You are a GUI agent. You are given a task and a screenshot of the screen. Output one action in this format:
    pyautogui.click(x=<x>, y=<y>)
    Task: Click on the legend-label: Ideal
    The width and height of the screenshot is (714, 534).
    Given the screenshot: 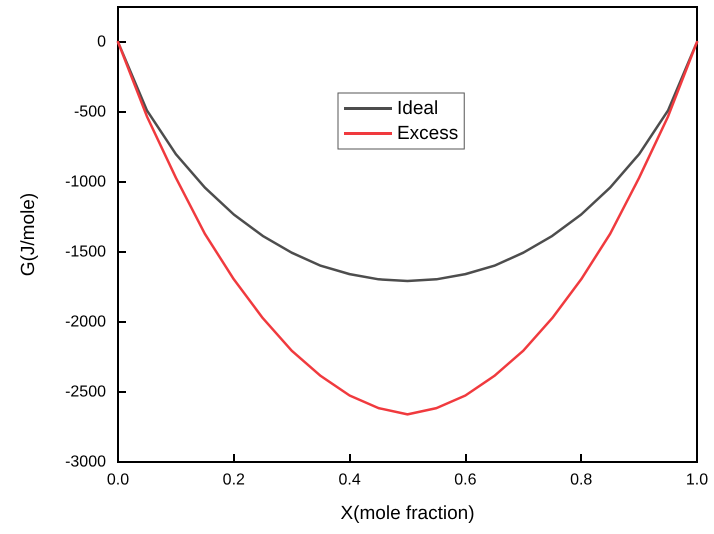 What is the action you would take?
    pyautogui.click(x=417, y=108)
    